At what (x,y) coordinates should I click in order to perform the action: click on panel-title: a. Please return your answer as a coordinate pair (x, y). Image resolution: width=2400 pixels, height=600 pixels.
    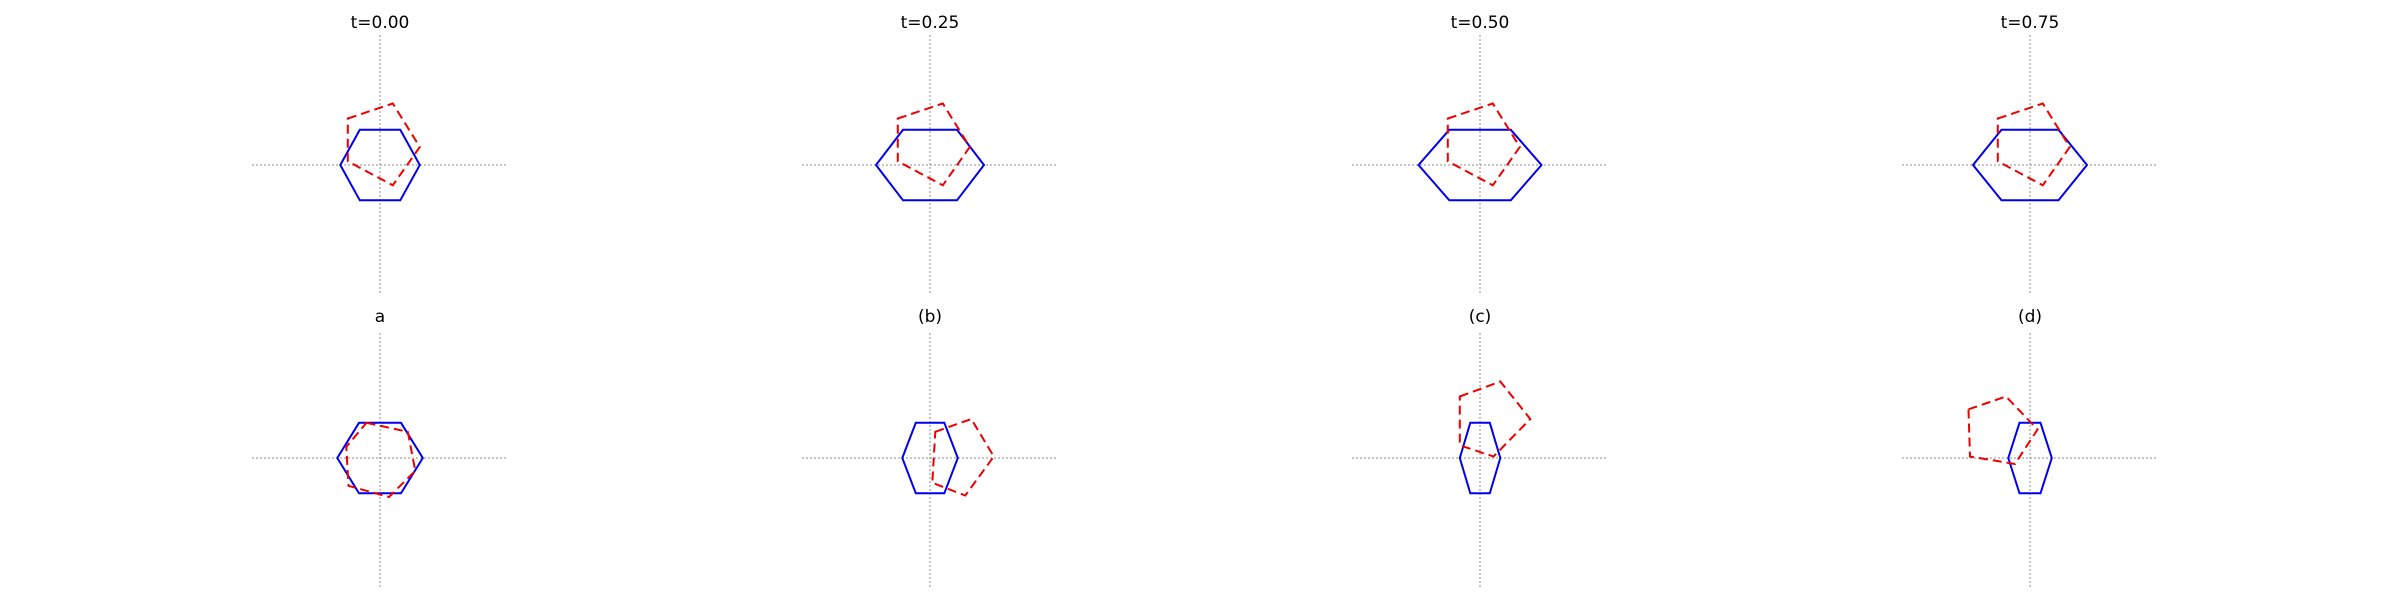
    Looking at the image, I should click on (380, 317).